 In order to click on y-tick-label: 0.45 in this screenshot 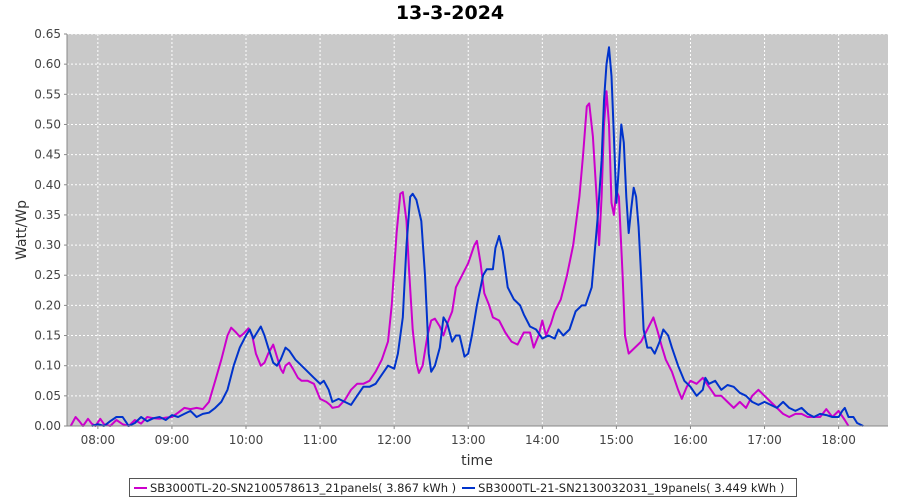, I will do `click(47, 155)`.